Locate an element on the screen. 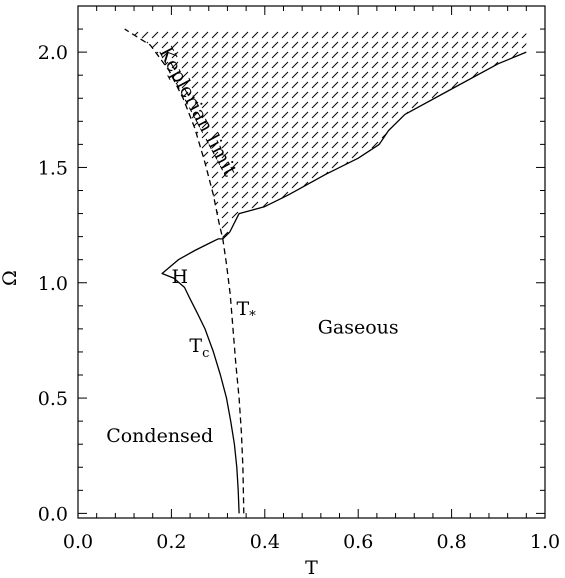 This screenshot has width=565, height=578. annotation-subscript: c is located at coordinates (205, 353).